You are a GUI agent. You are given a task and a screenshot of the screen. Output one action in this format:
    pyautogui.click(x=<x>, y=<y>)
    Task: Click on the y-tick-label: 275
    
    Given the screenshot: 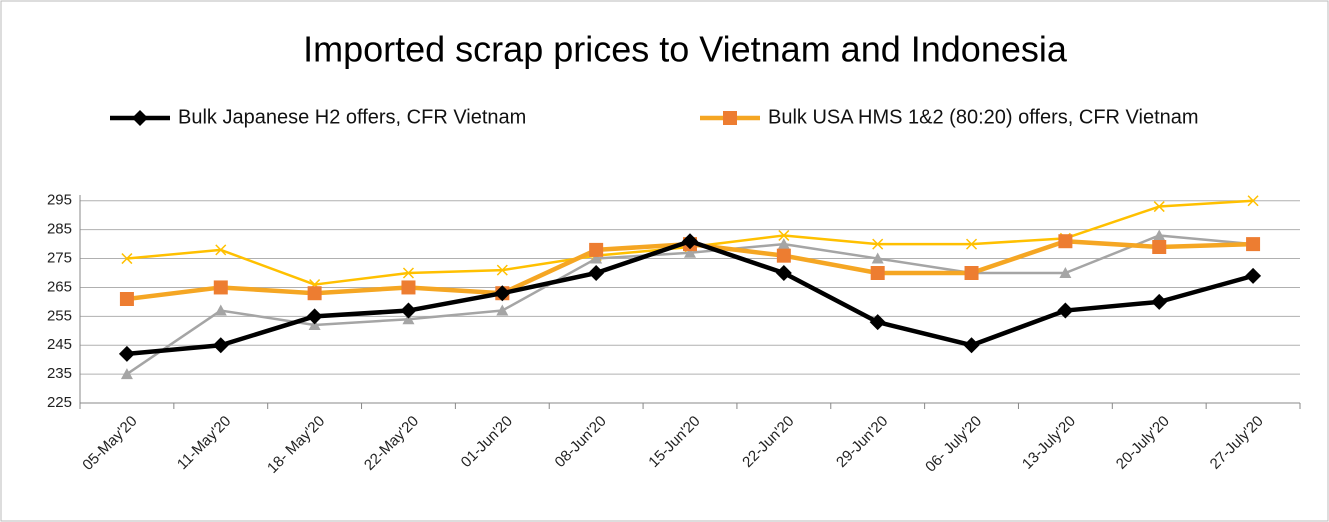 What is the action you would take?
    pyautogui.click(x=59, y=258)
    